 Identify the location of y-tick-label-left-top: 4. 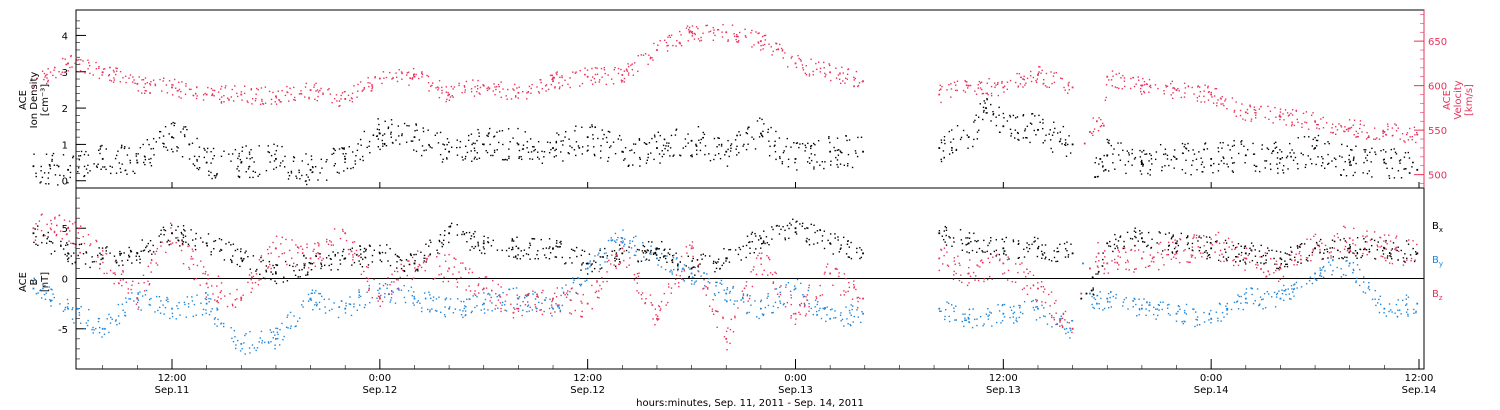
(65, 36).